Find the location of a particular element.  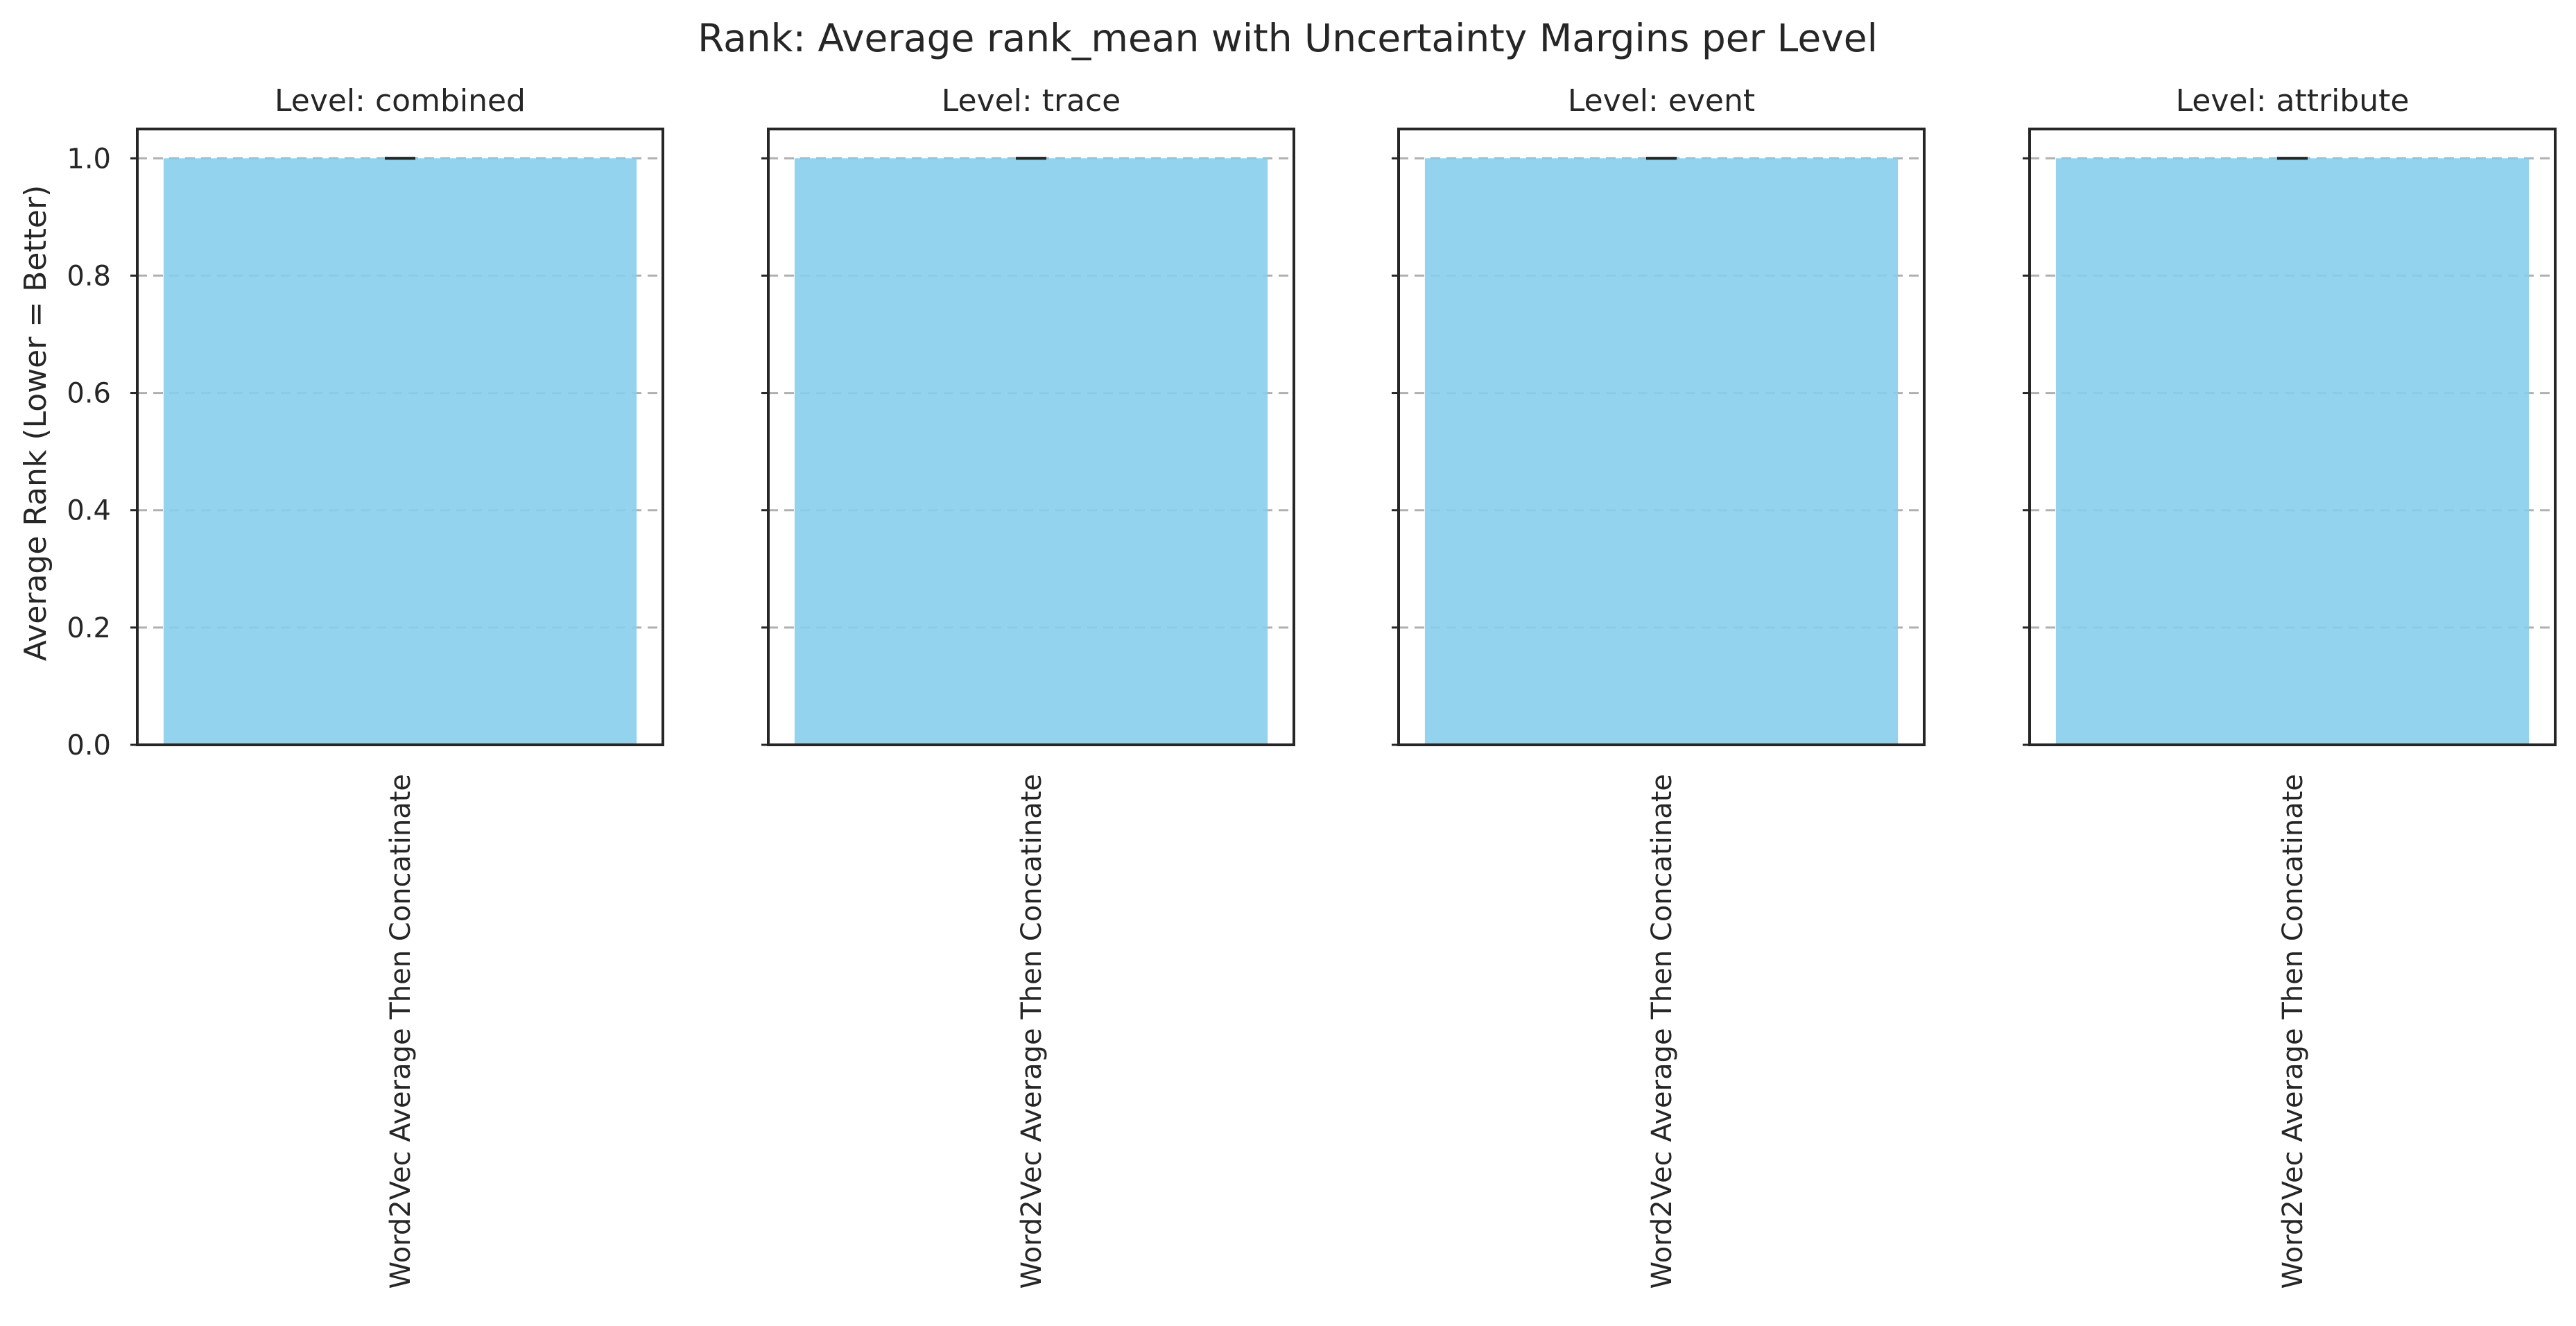

x-tick-label-2-0: Word2Vec Average Then Concatinate is located at coordinates (1662, 1031).